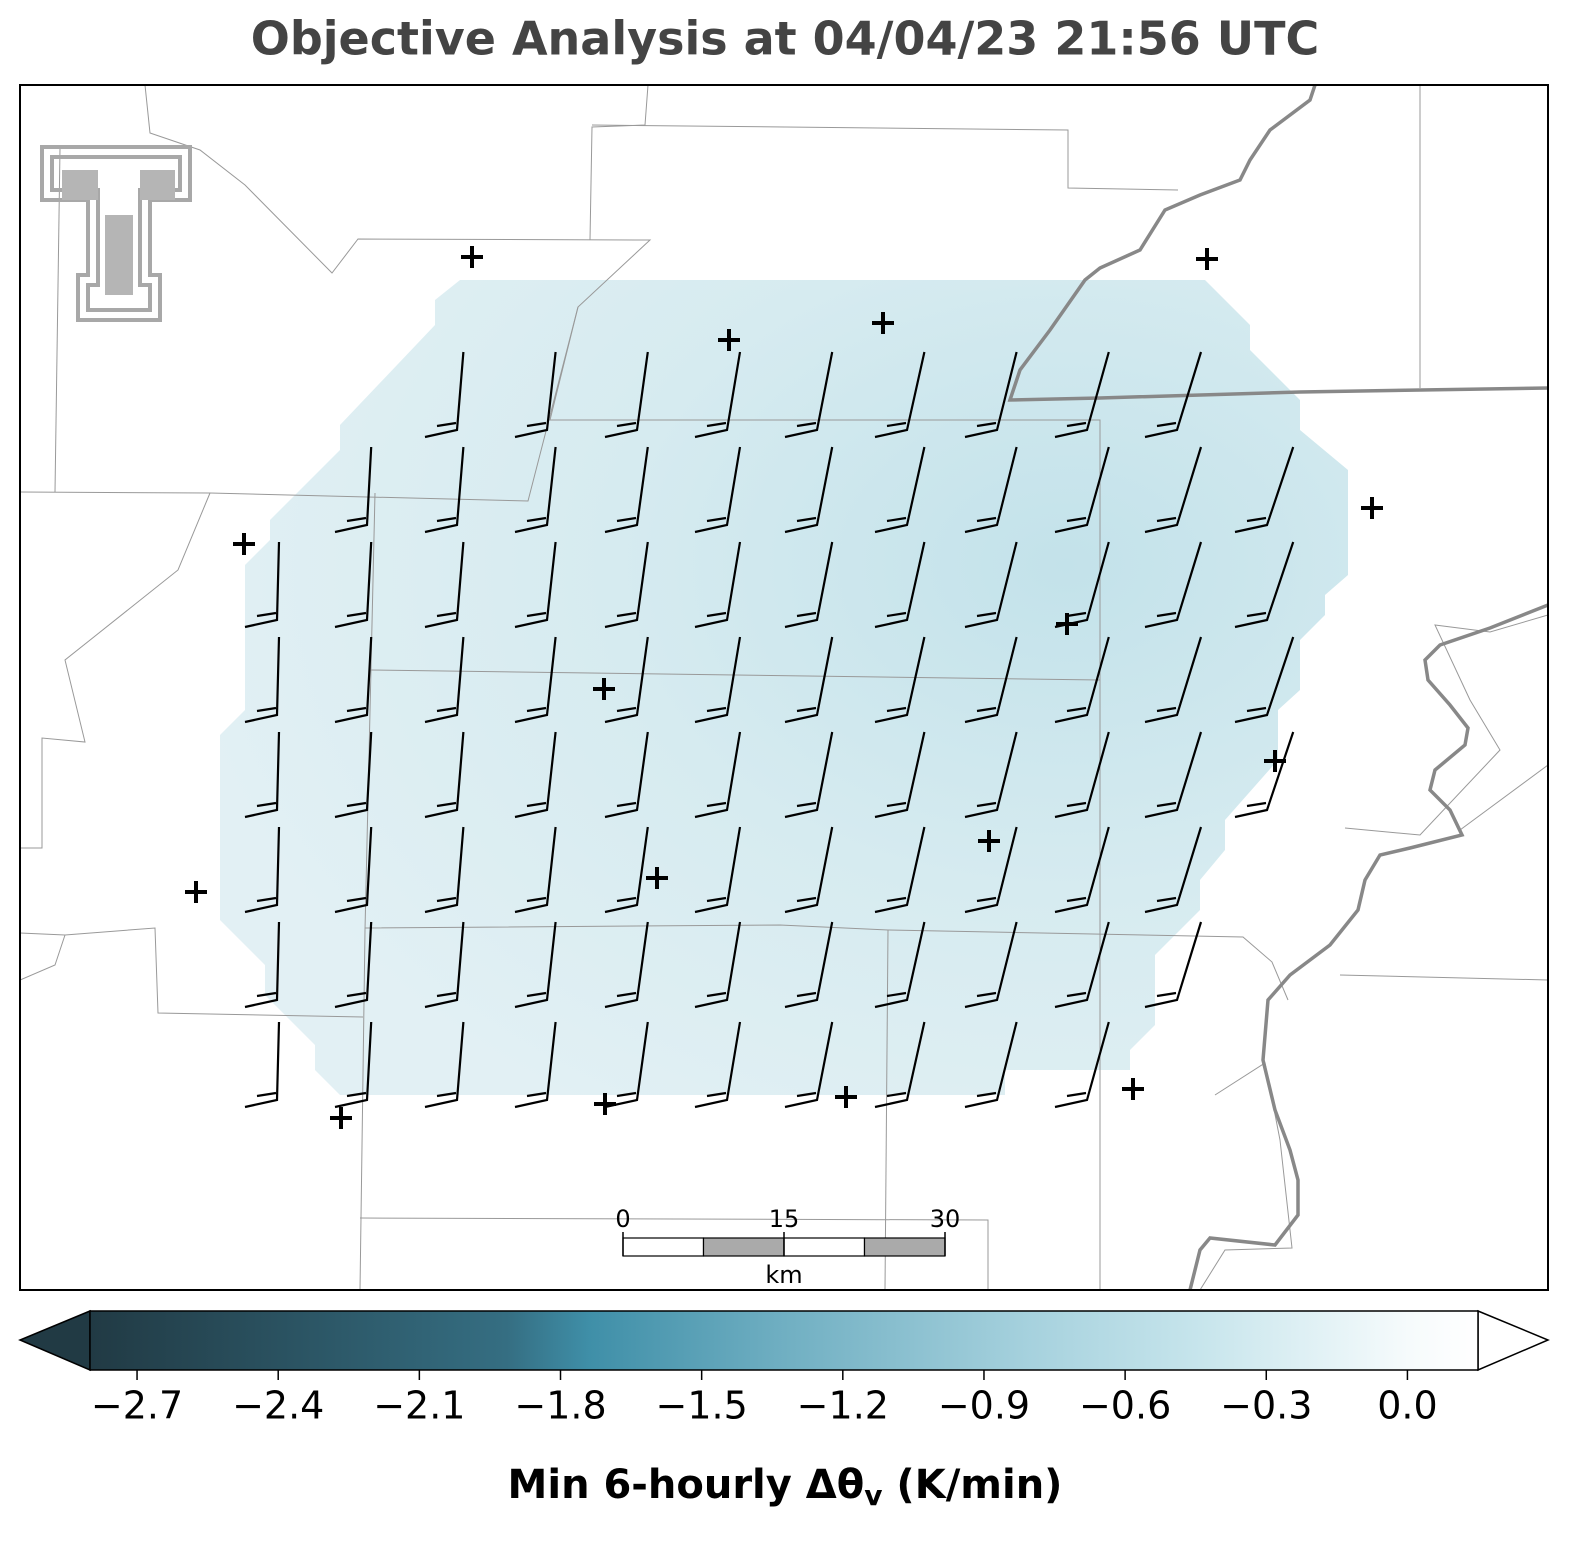  Describe the element at coordinates (783, 1275) in the screenshot. I see `scale-unit: km` at that location.